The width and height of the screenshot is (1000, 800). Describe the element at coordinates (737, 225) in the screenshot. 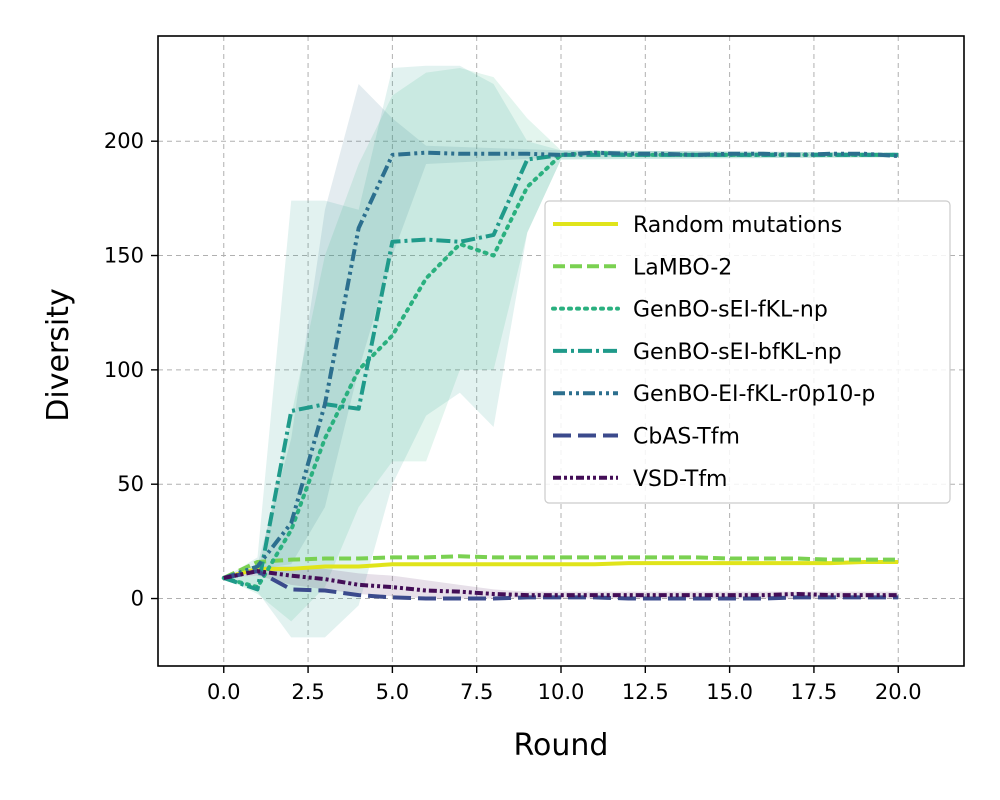

I see `legend-label: Random mutations` at that location.